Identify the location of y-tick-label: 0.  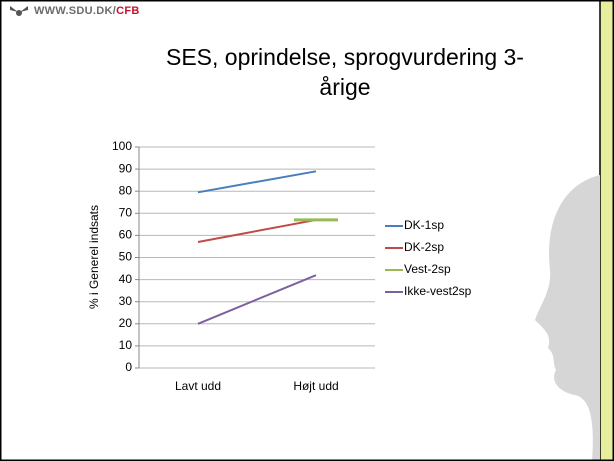
(128, 367).